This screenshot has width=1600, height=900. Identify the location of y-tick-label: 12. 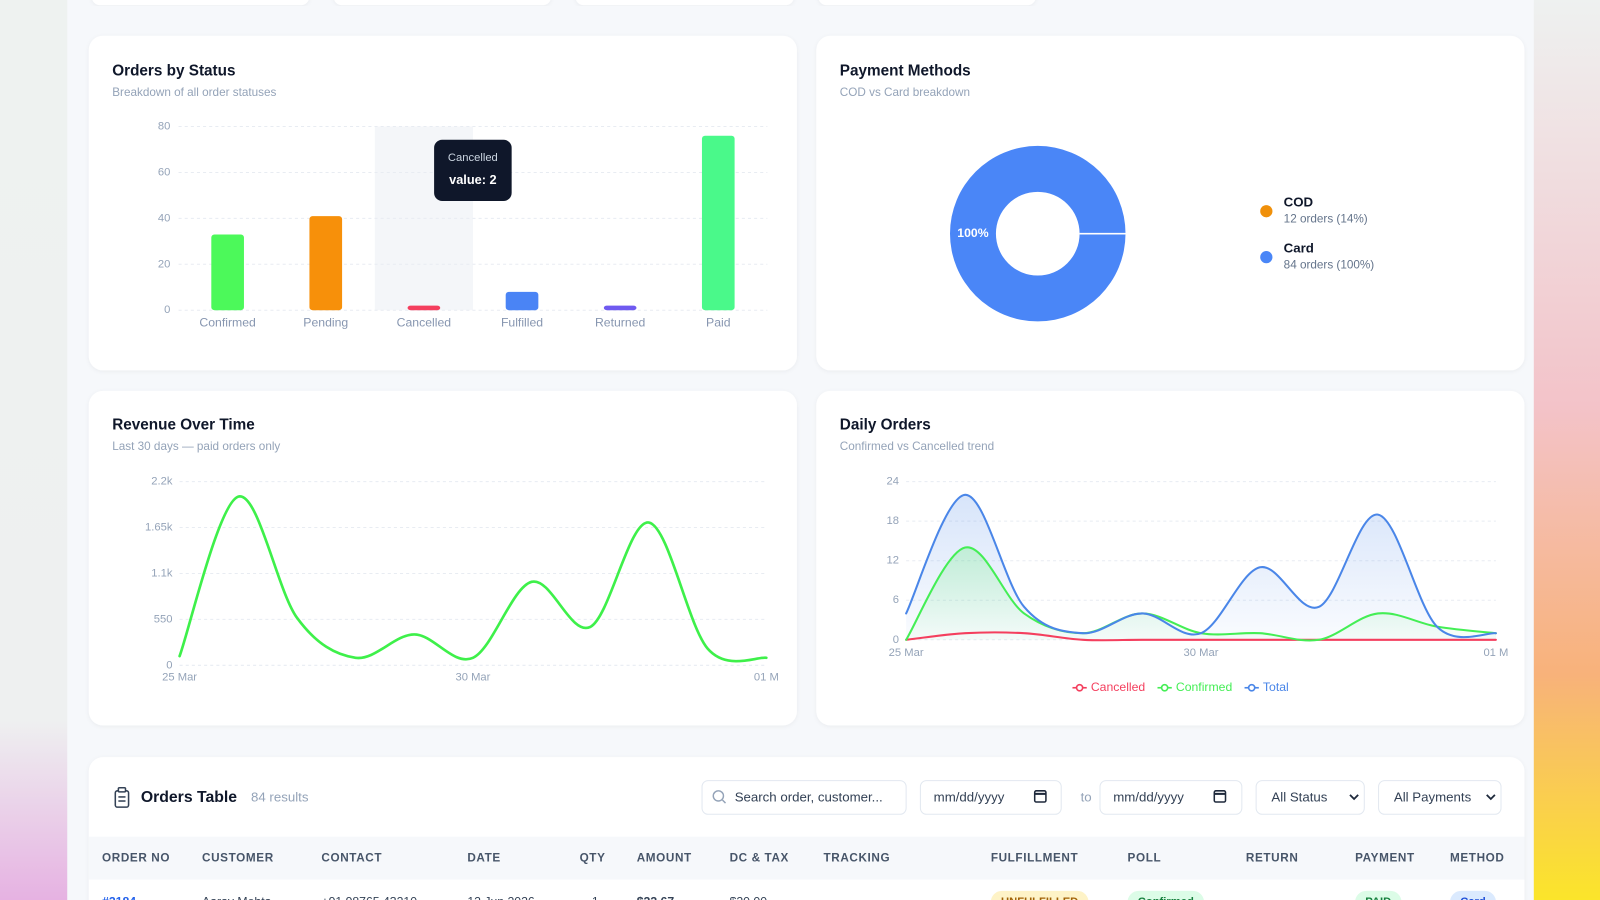
(892, 561).